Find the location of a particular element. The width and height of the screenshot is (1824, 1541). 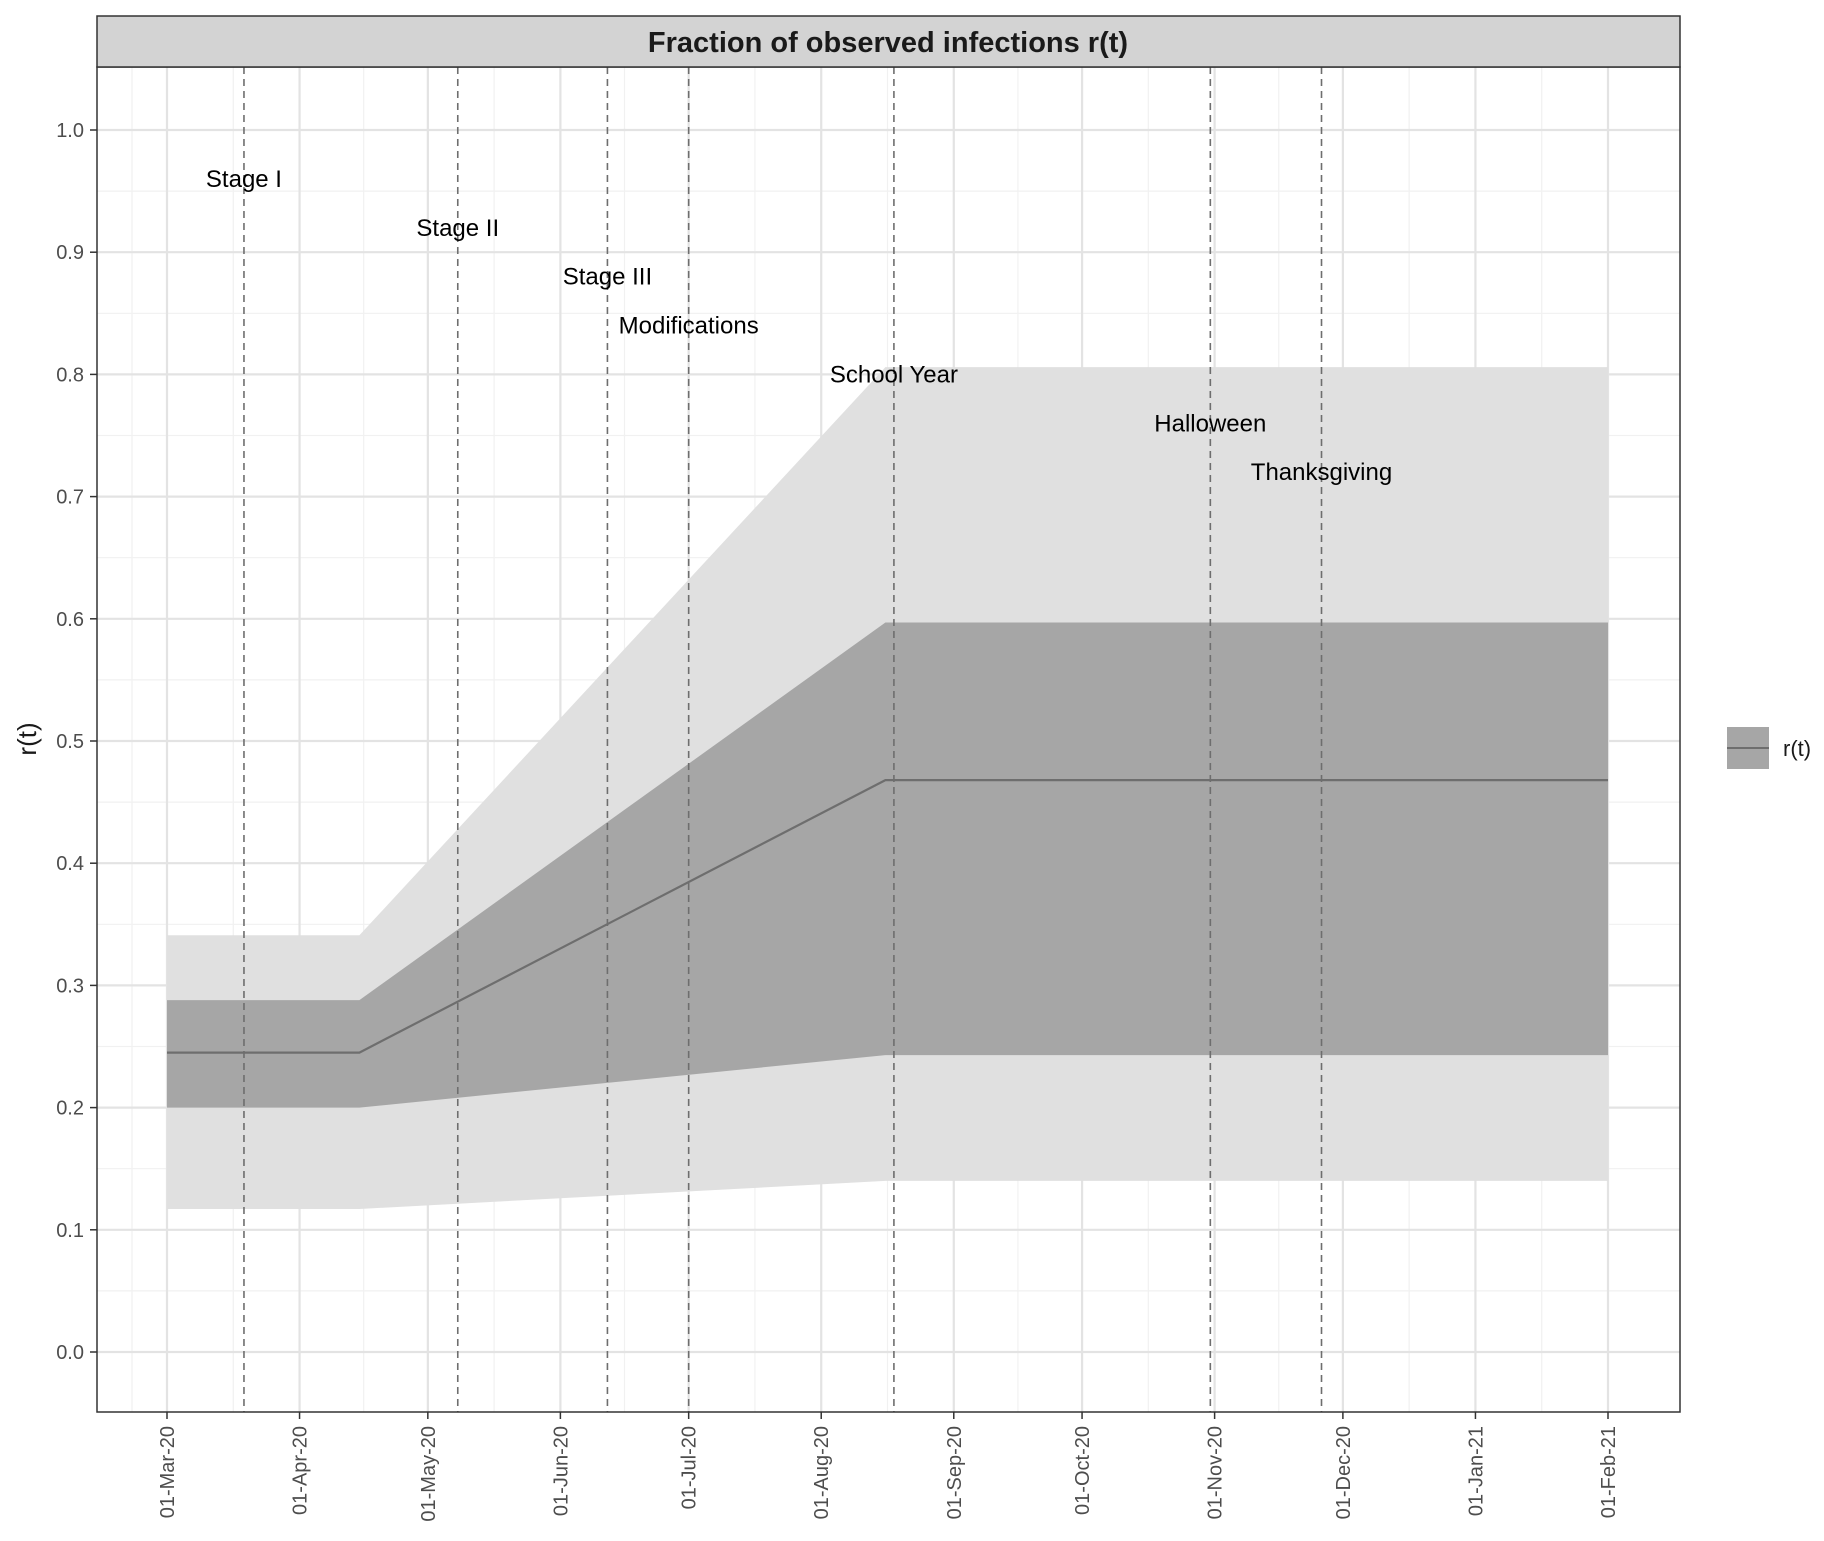

event-label: Thanksgiving is located at coordinates (1321, 472).